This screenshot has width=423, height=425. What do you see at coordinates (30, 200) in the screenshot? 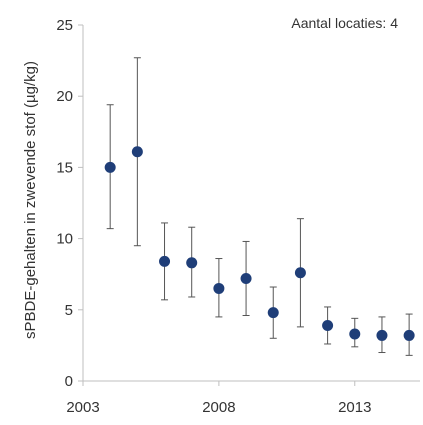
I see `y-axis-label: sPBDE-gehalten in zwevende stof (µg/kg)` at bounding box center [30, 200].